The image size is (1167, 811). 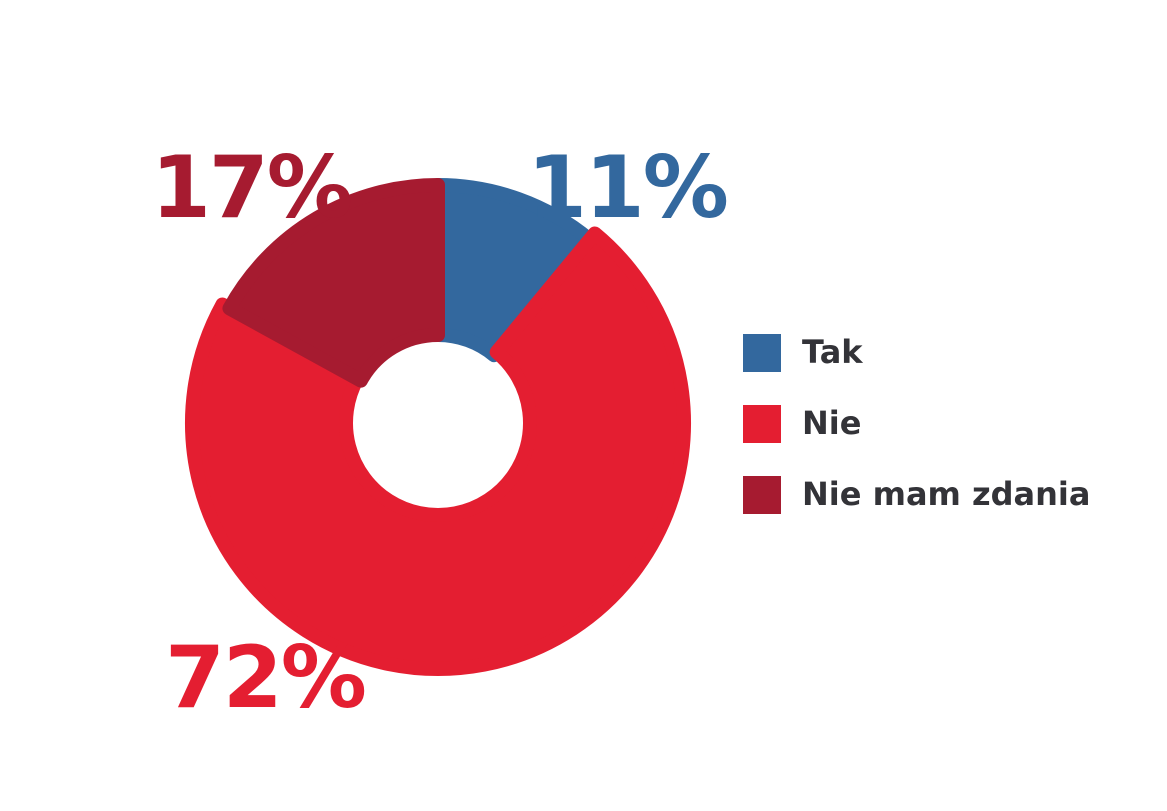 What do you see at coordinates (265, 678) in the screenshot?
I see `value-label-nie: 72%` at bounding box center [265, 678].